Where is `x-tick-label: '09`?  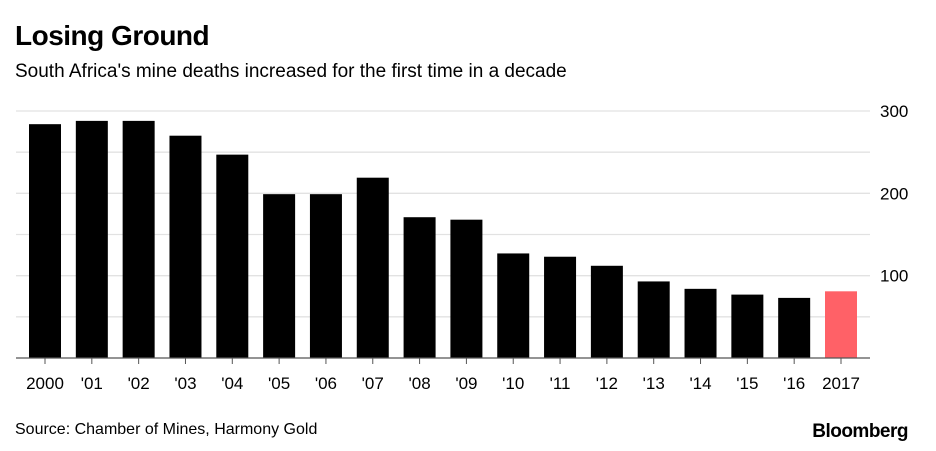 x-tick-label: '09 is located at coordinates (466, 383).